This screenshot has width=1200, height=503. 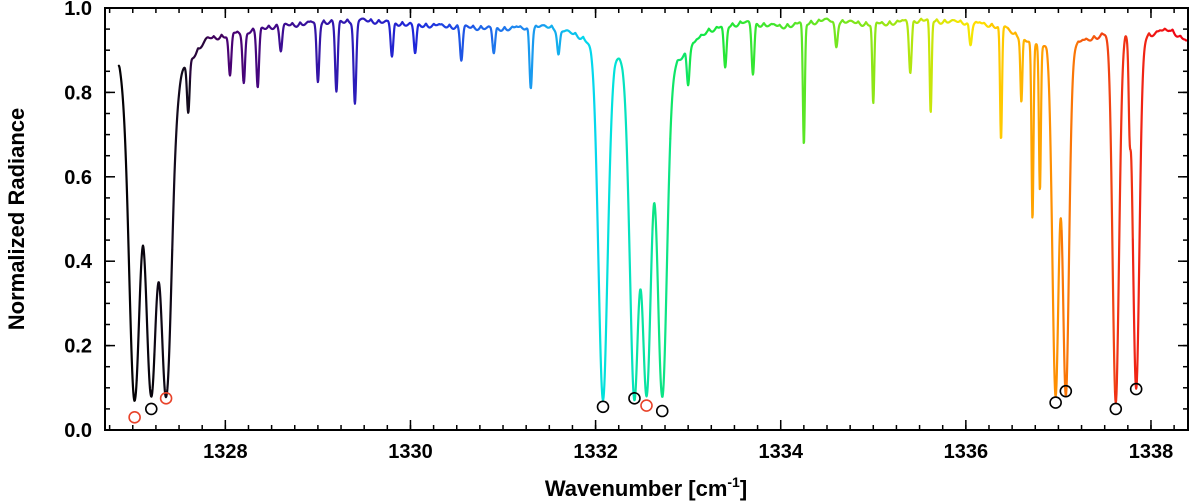 What do you see at coordinates (410, 452) in the screenshot?
I see `x-tick-label: 1330` at bounding box center [410, 452].